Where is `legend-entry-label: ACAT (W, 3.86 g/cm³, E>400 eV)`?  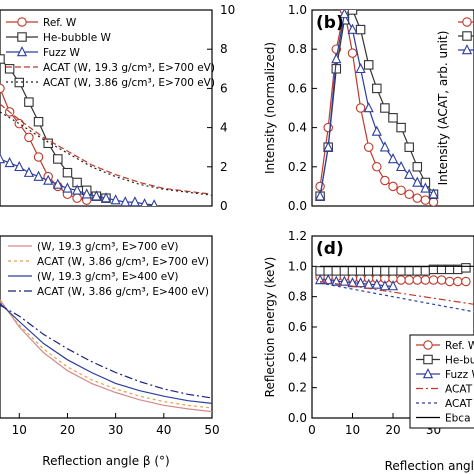
legend-entry-label: ACAT (W, 3.86 g/cm³, E>400 eV) is located at coordinates (123, 292).